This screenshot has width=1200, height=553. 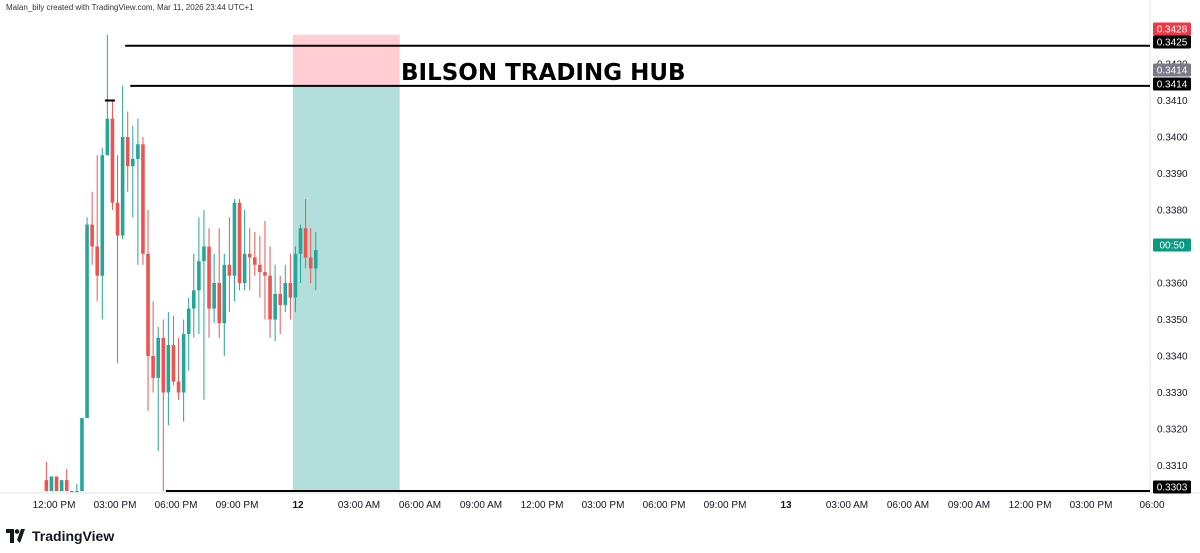 I want to click on price-badge-label: 0.3303, so click(x=1172, y=488).